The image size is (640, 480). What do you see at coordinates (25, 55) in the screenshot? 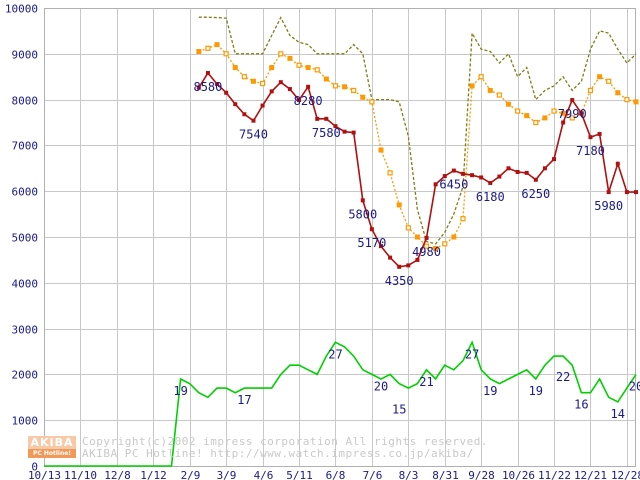
I see `y-axis-tick-label: 9000` at bounding box center [25, 55].